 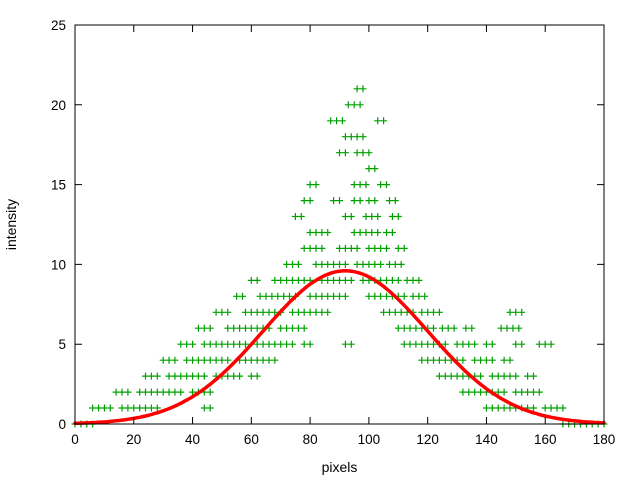 What do you see at coordinates (58, 25) in the screenshot?
I see `tick-label: 25` at bounding box center [58, 25].